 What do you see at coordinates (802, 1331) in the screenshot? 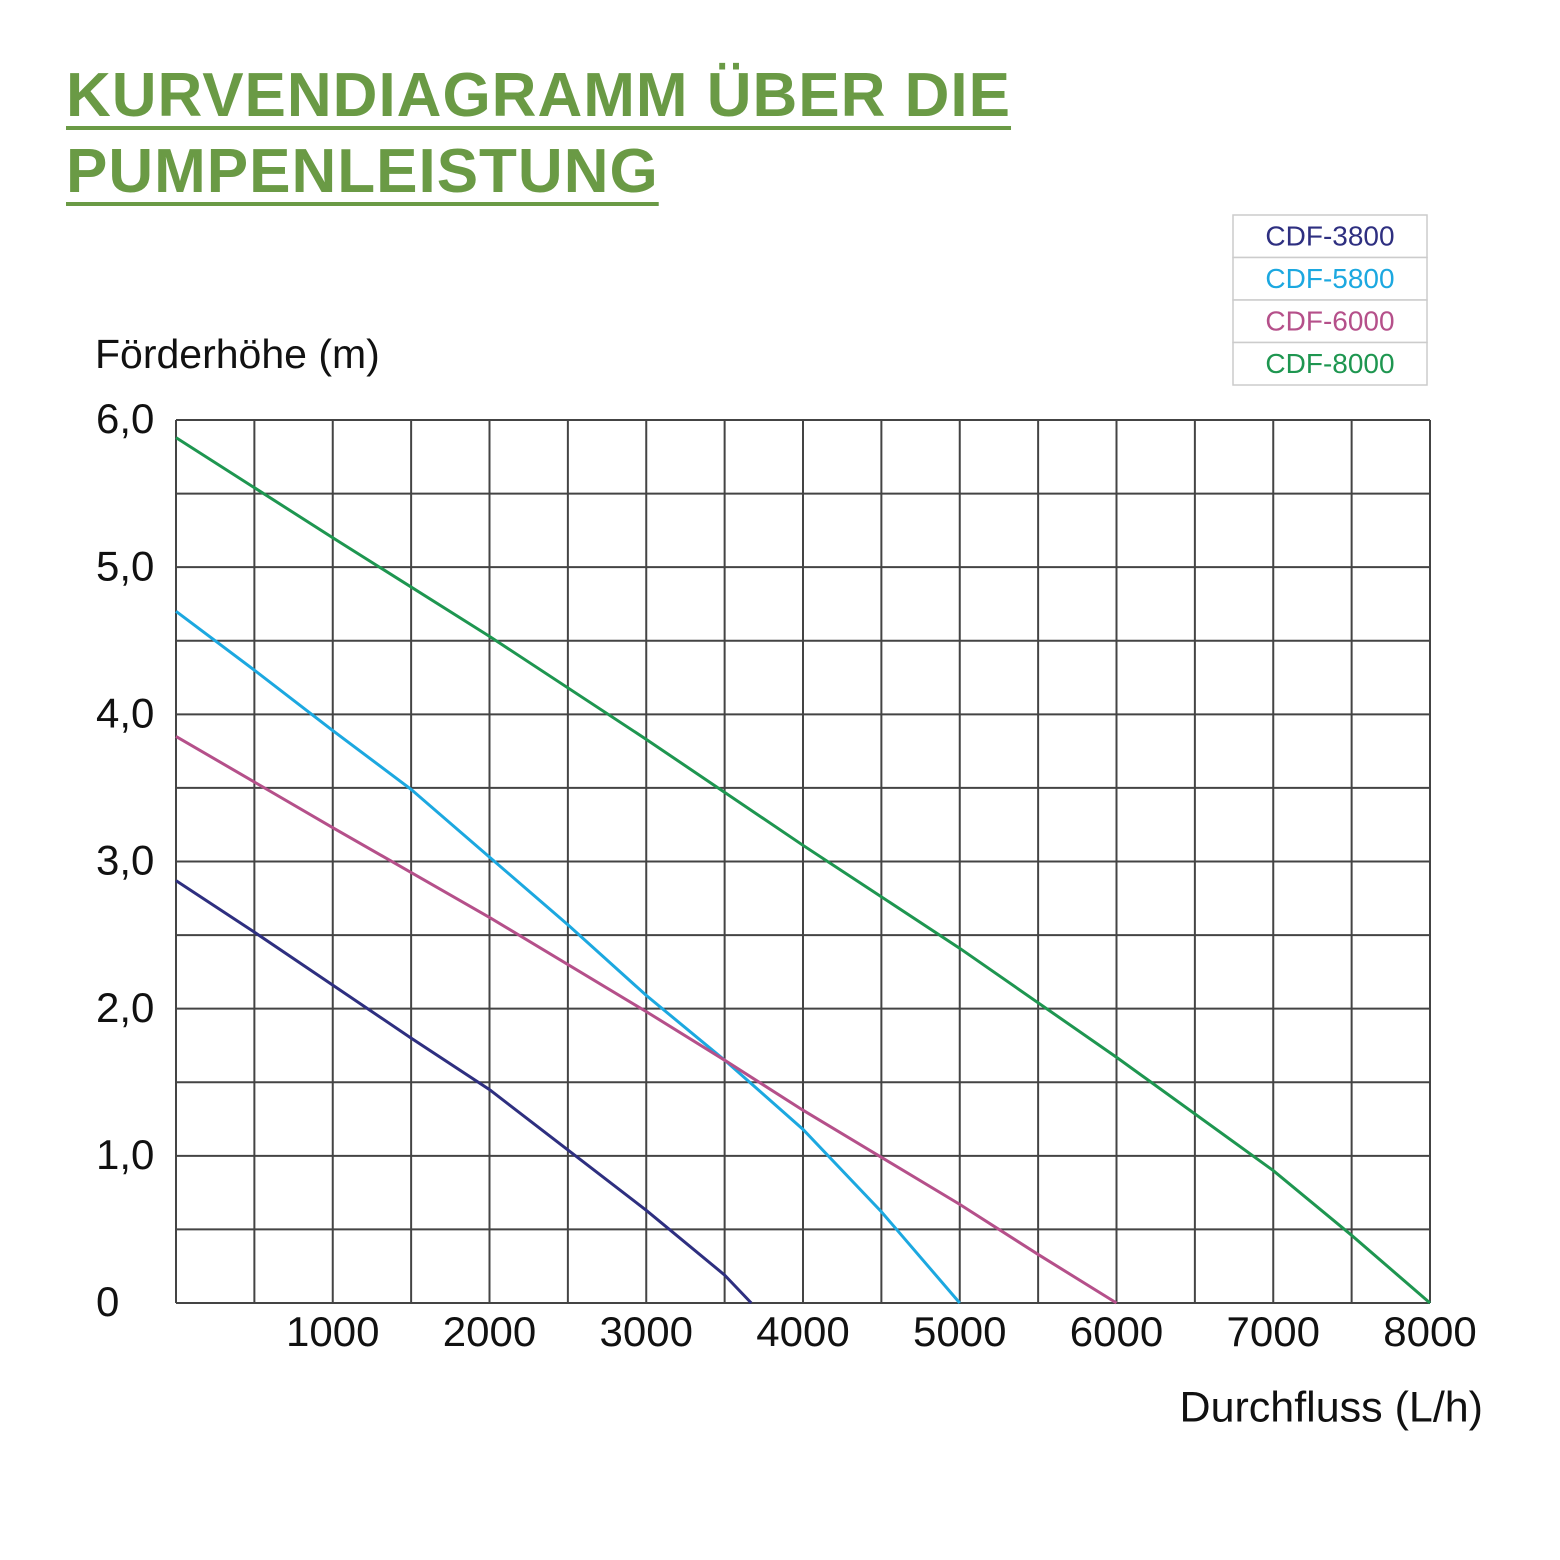
I see `x-tick-label: 4000` at bounding box center [802, 1331].